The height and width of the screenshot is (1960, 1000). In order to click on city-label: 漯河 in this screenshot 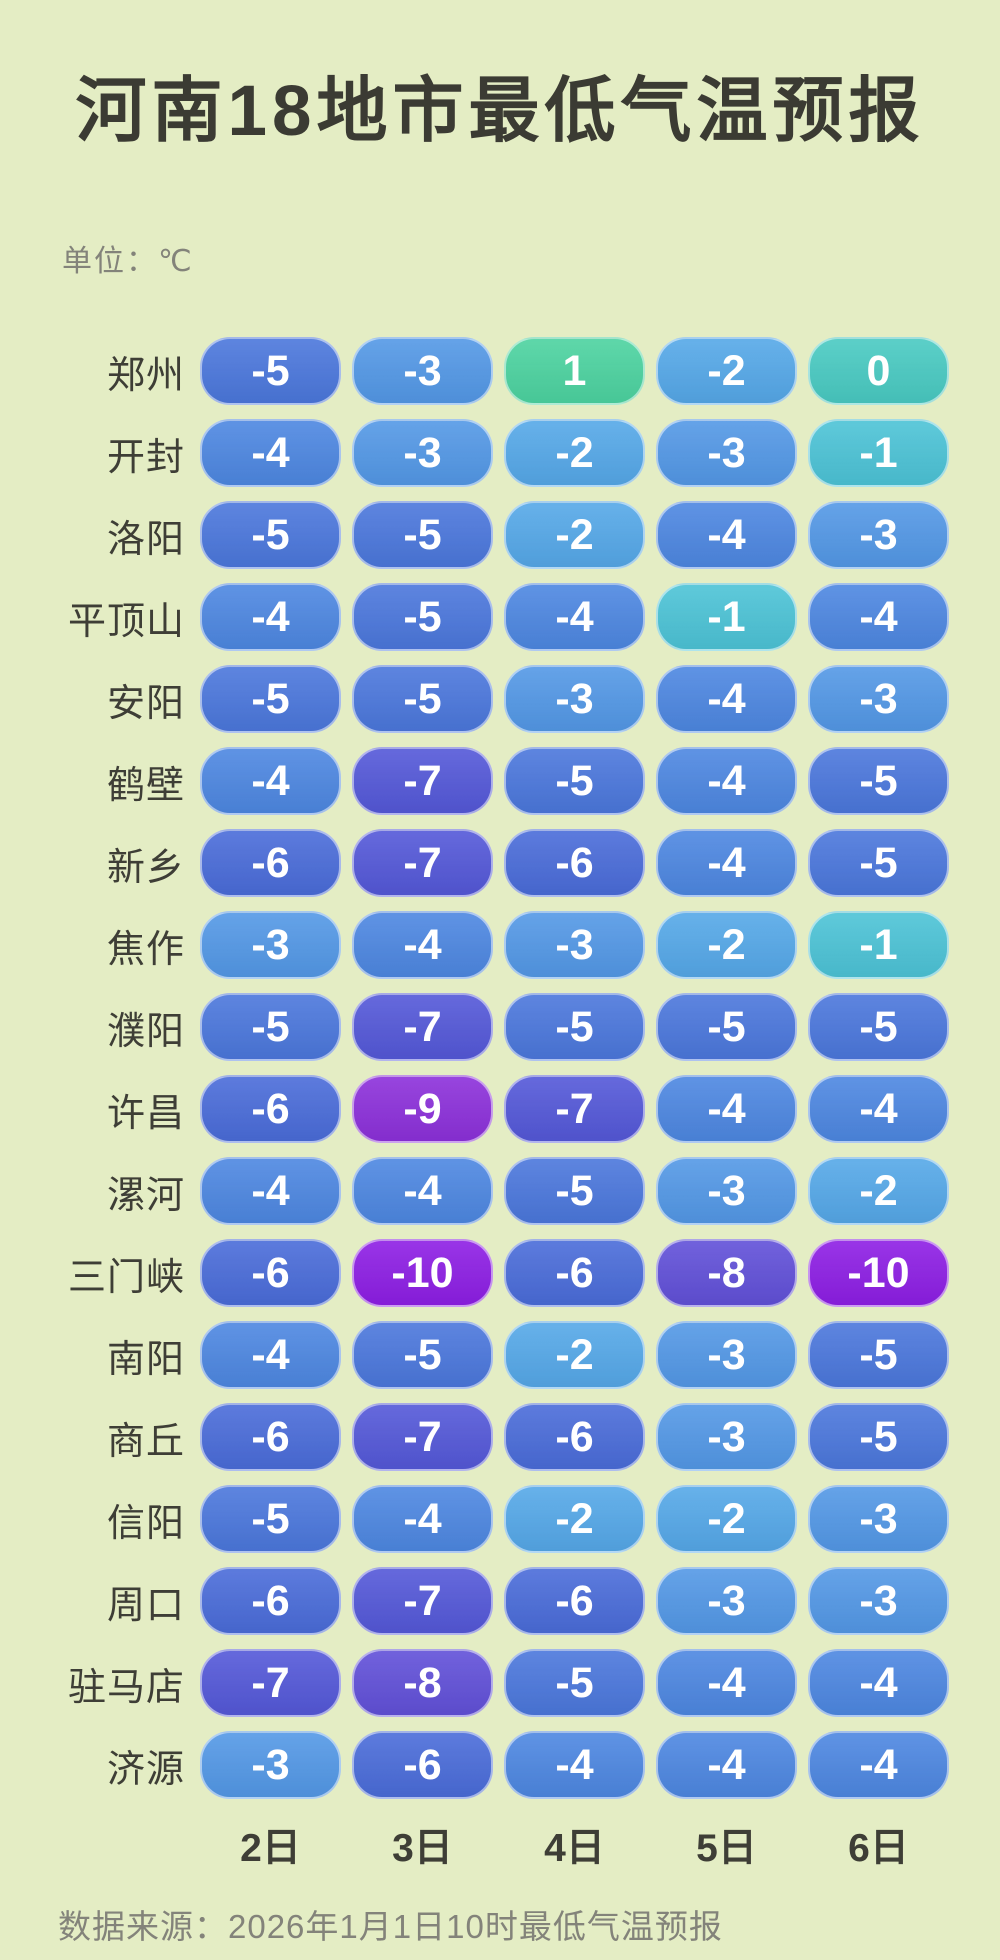, I will do `click(145, 1195)`.